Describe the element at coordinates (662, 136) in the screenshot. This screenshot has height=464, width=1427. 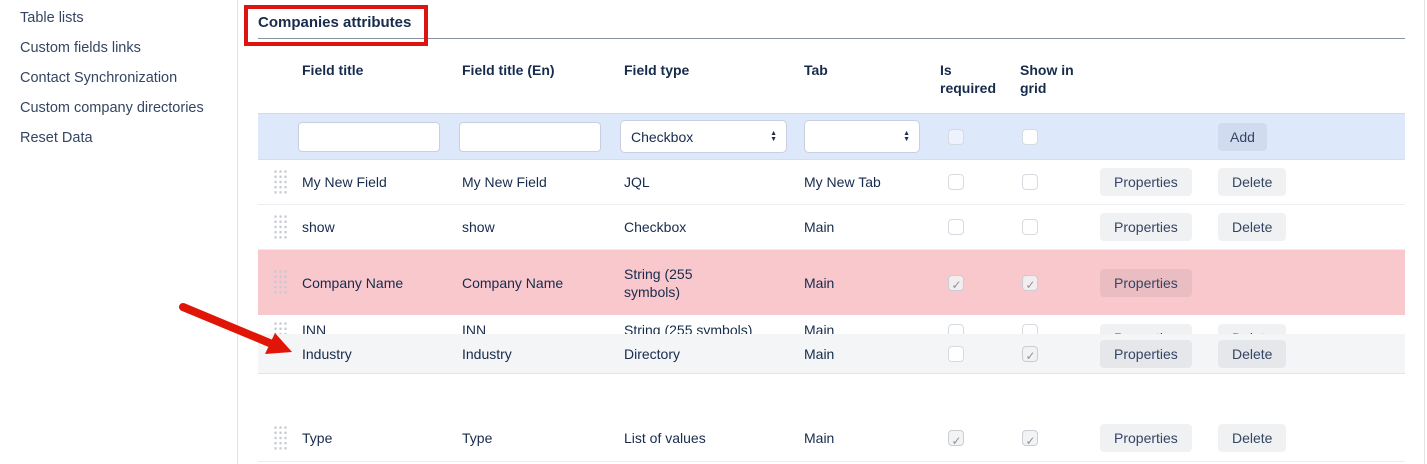
I see `field-type-selected-value: Checkbox` at that location.